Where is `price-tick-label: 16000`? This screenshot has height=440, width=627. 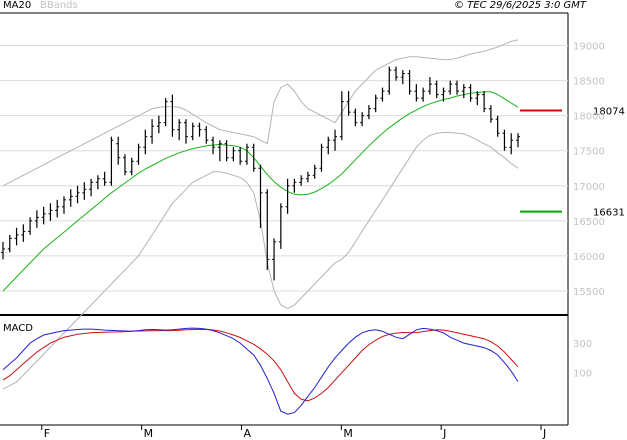
price-tick-label: 16000 is located at coordinates (589, 257).